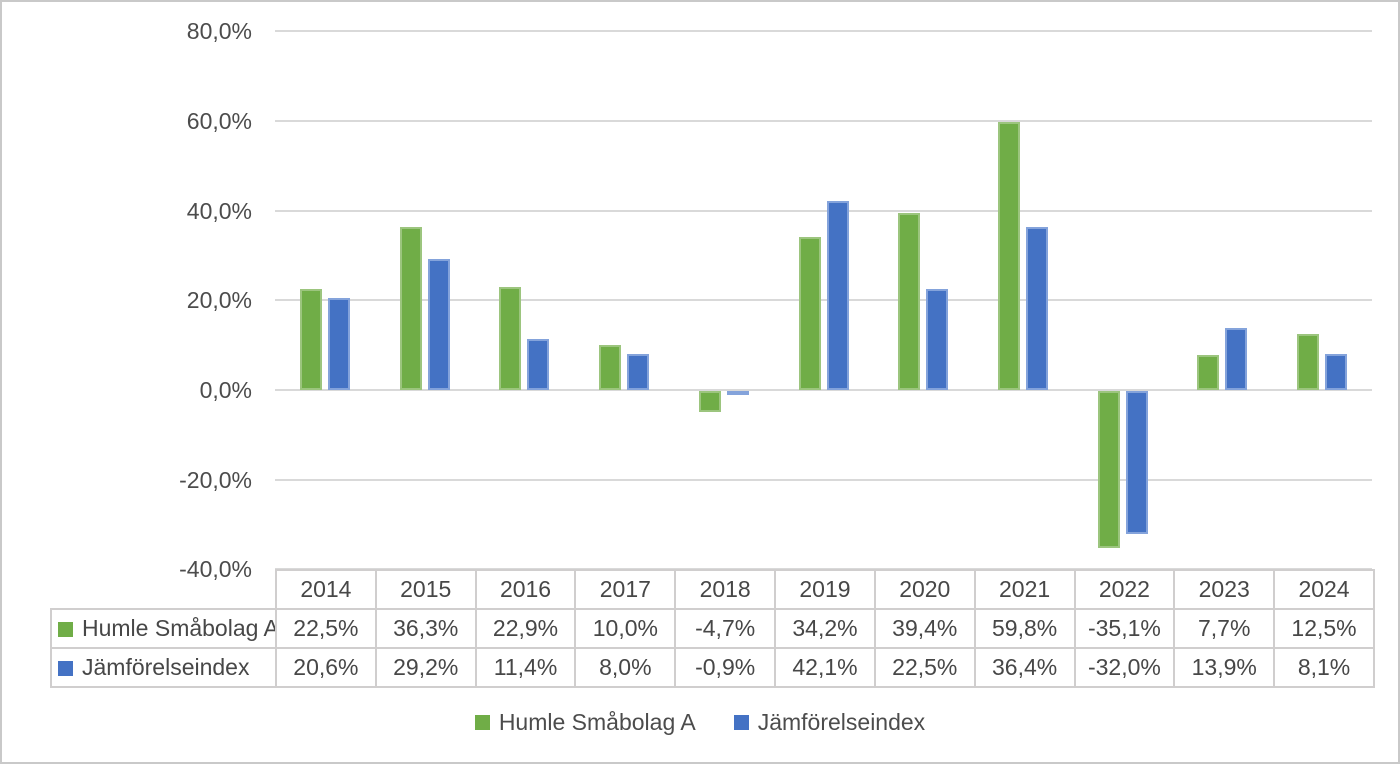  What do you see at coordinates (1009, 256) in the screenshot?
I see `bar-fund-2021` at bounding box center [1009, 256].